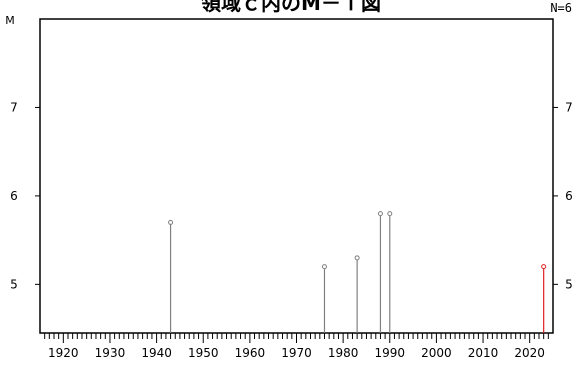 The height and width of the screenshot is (365, 582). What do you see at coordinates (483, 353) in the screenshot?
I see `x-tick-label: 2010` at bounding box center [483, 353].